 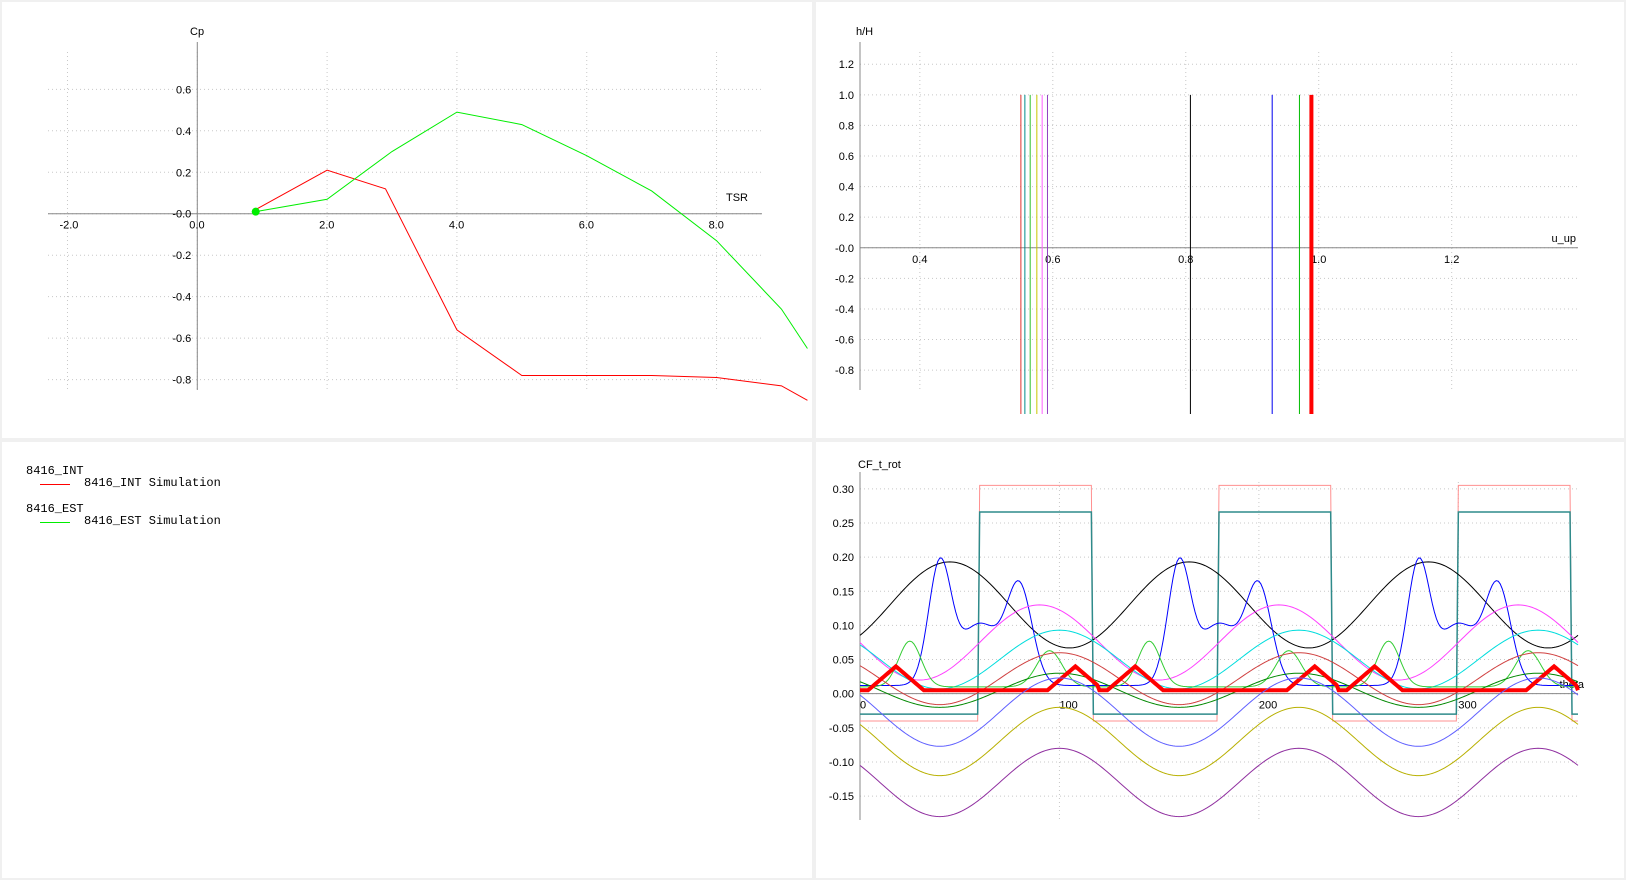 What do you see at coordinates (716, 226) in the screenshot?
I see `x-tick-label: 8.0` at bounding box center [716, 226].